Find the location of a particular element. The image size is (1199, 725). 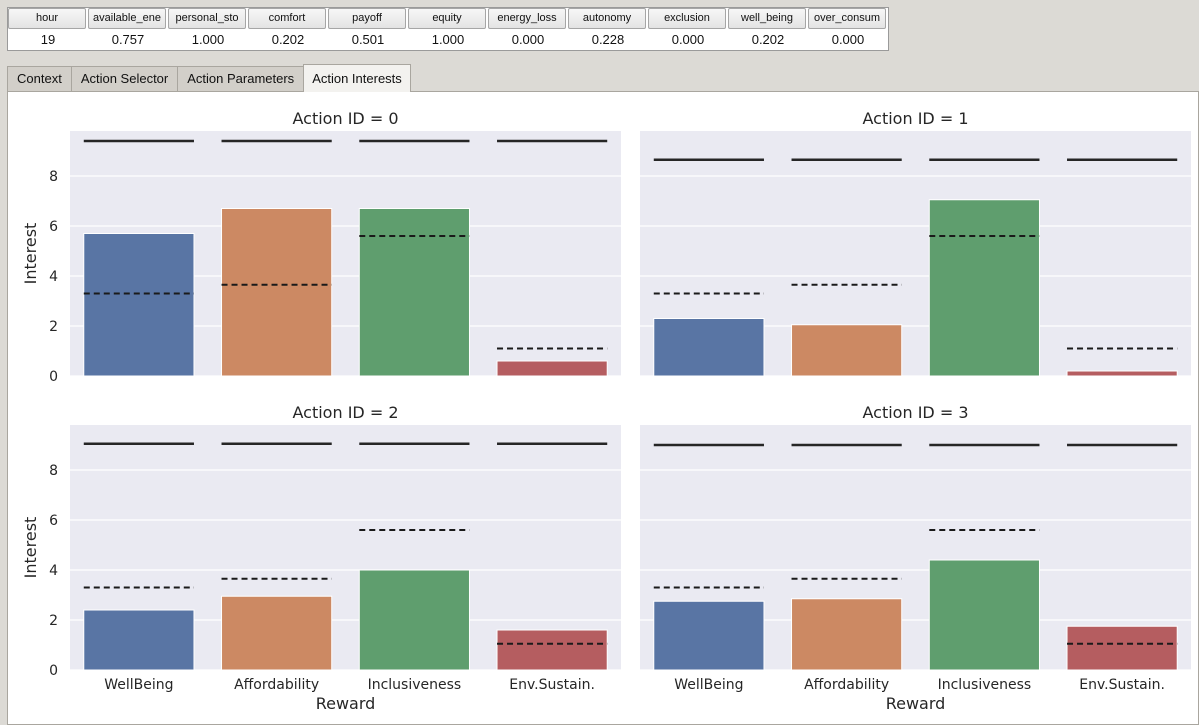

column-header-hour: hour is located at coordinates (47, 18).